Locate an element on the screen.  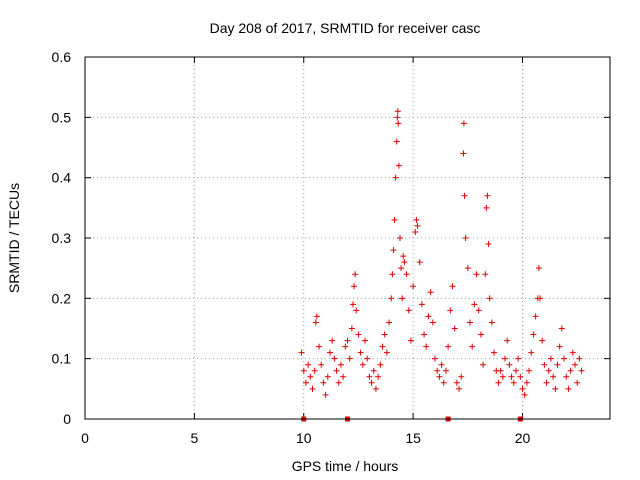
x-tick-label: 5 is located at coordinates (194, 438).